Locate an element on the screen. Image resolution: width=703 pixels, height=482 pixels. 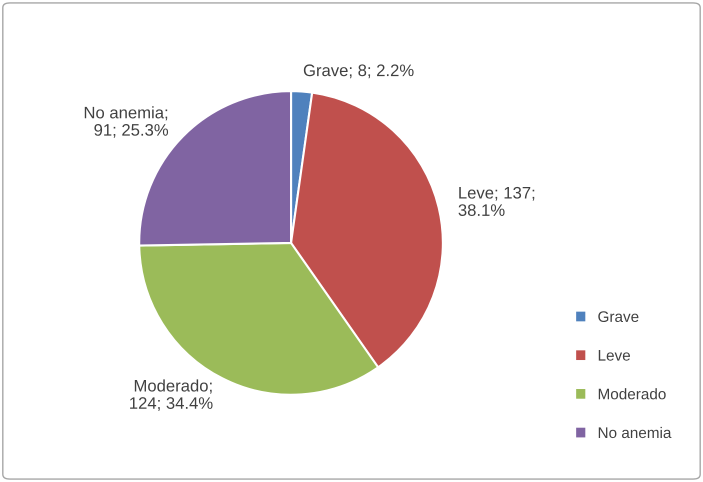
legend-label: Moderado is located at coordinates (632, 394).